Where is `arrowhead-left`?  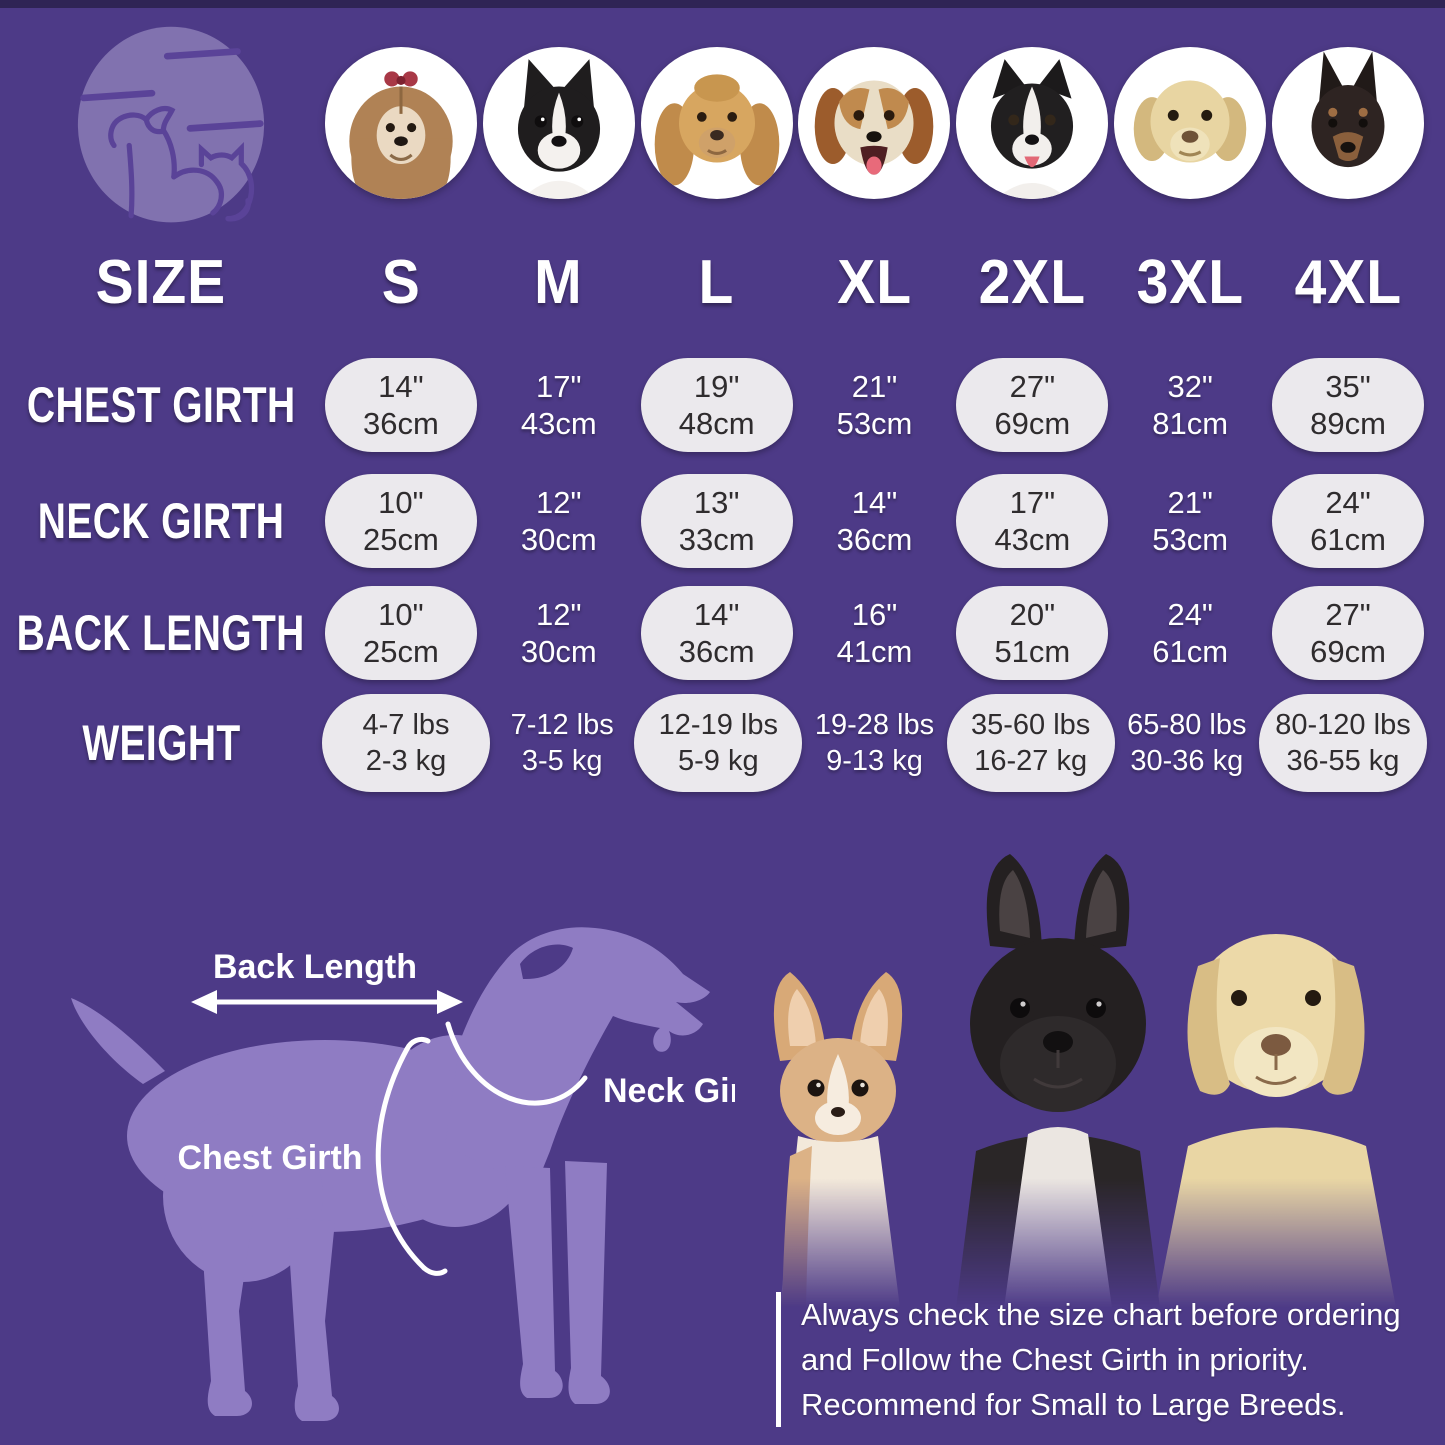 arrowhead-left is located at coordinates (204, 1002).